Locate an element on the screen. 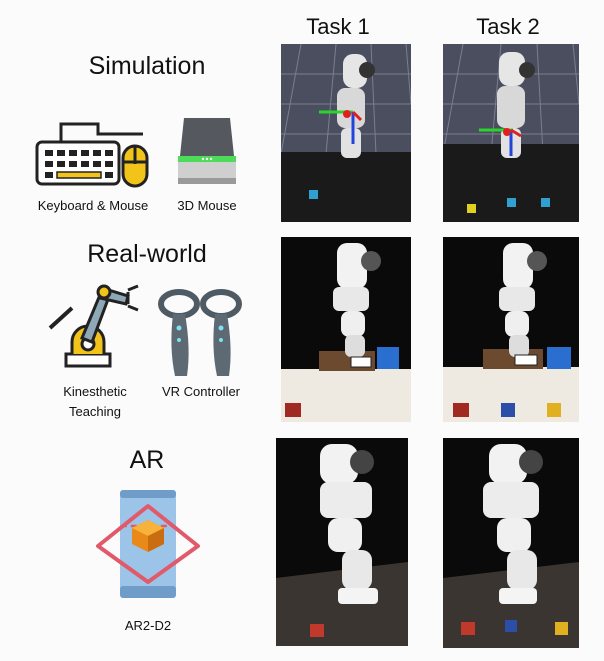  vr-controller-icon is located at coordinates (200, 334).